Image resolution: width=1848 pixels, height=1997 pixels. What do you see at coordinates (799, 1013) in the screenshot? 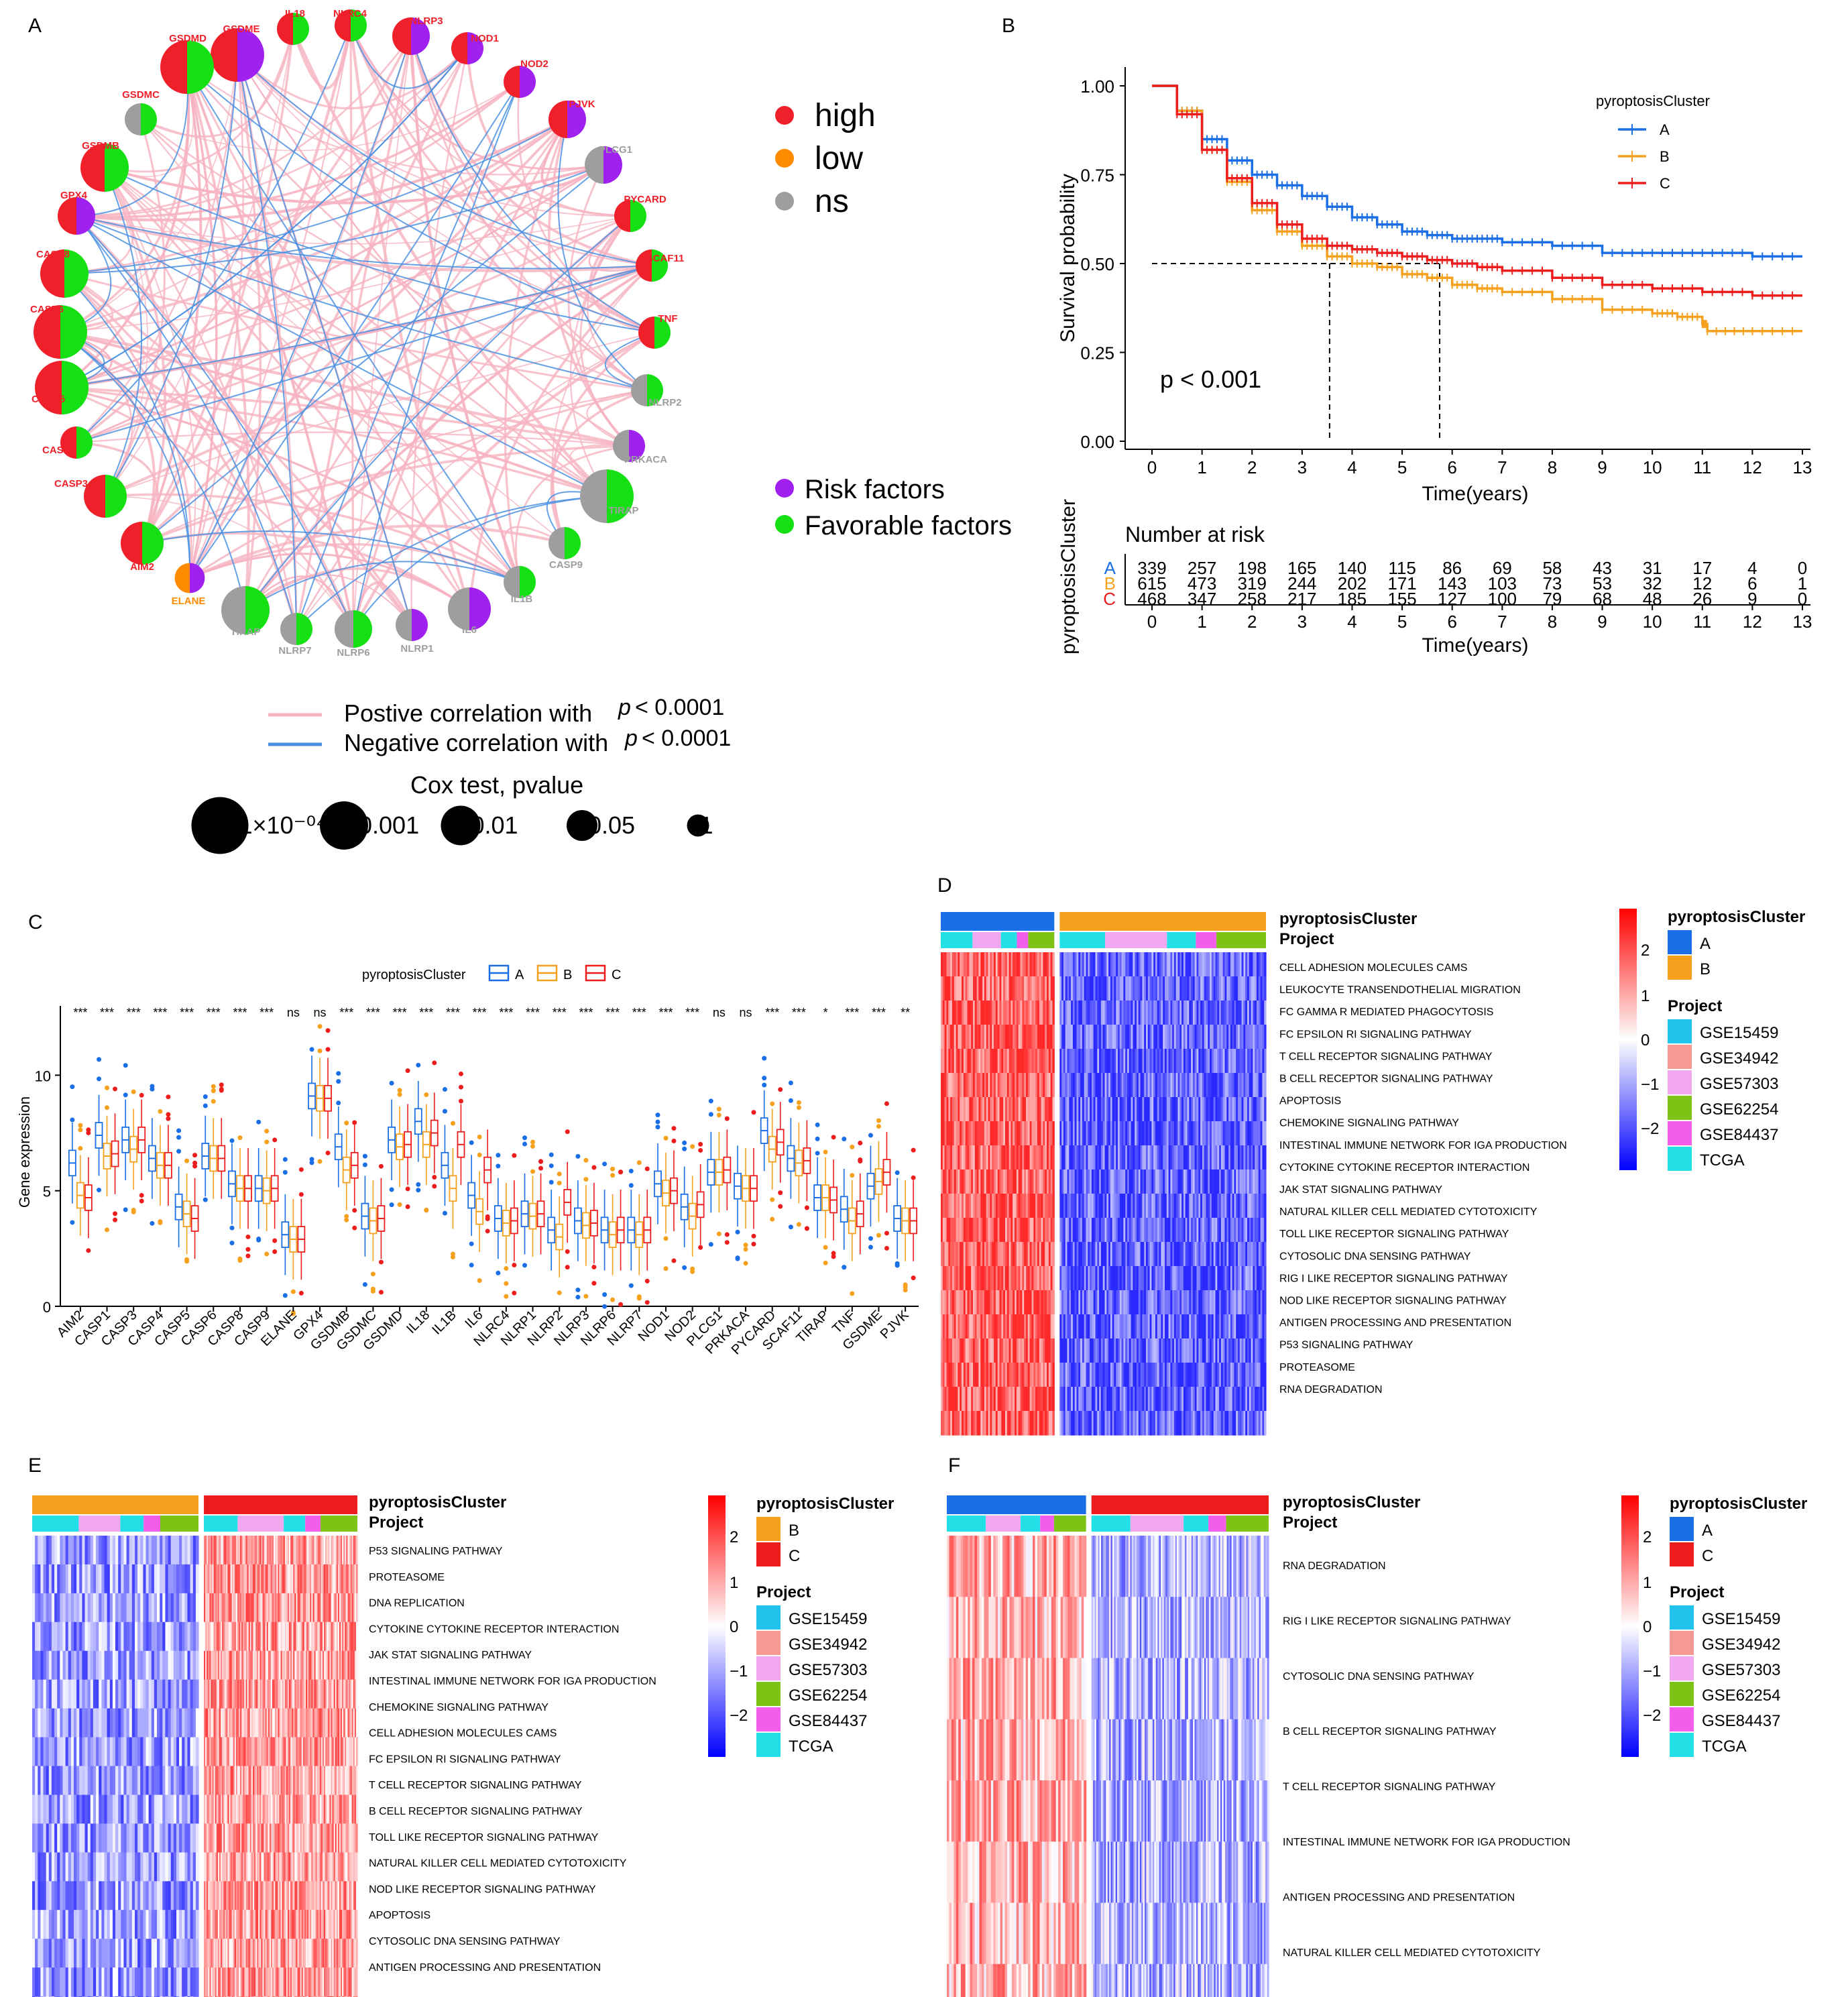
I see `significance-label: ***` at bounding box center [799, 1013].